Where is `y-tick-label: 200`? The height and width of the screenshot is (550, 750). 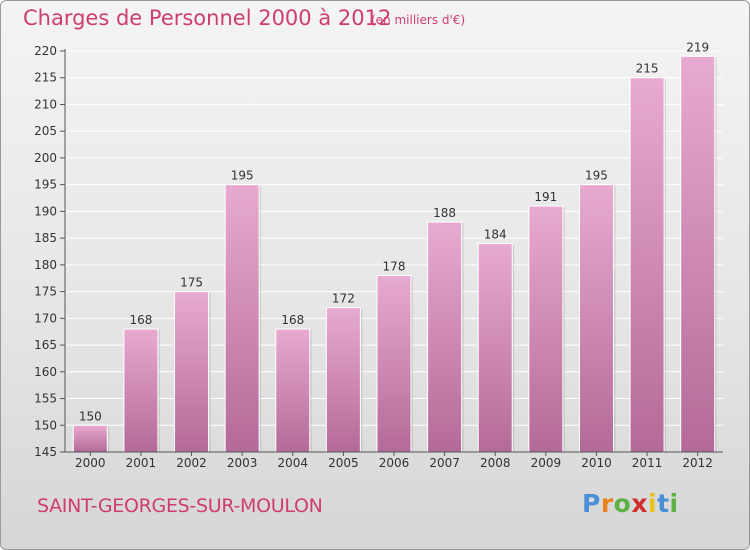
y-tick-label: 200 is located at coordinates (45, 158).